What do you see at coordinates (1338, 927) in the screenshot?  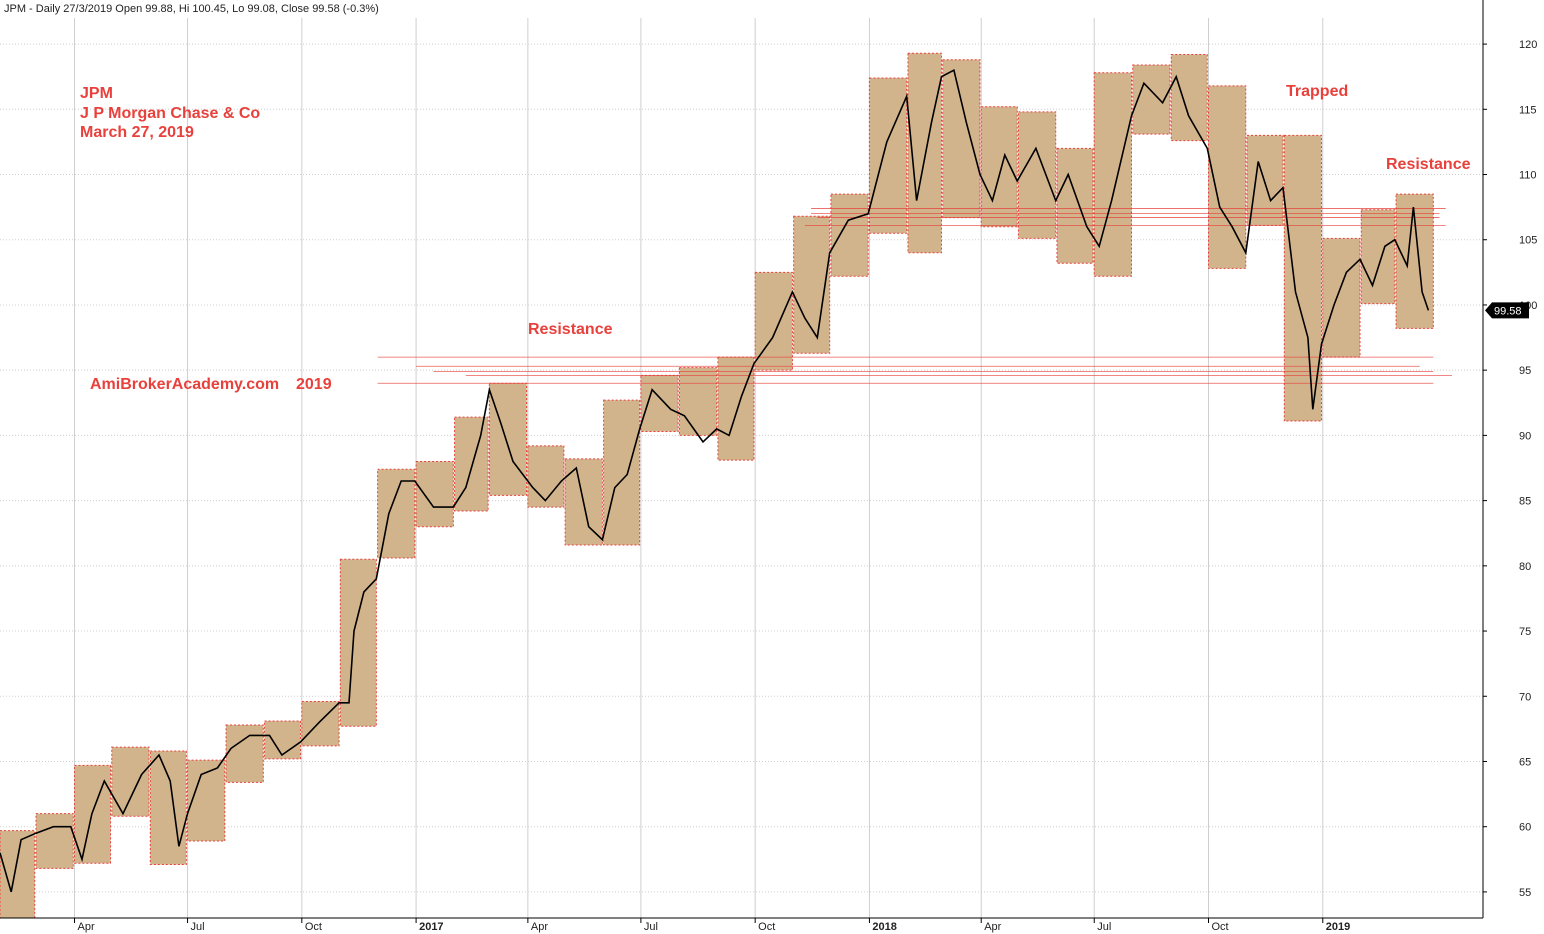 I see `x-tick-label: 2019` at bounding box center [1338, 927].